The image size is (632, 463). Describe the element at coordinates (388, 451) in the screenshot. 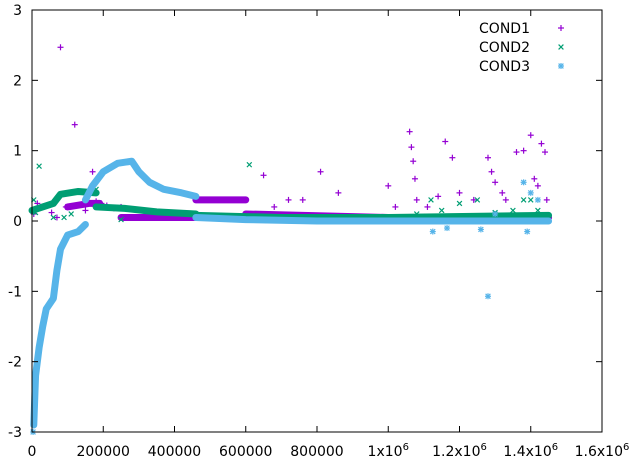

I see `x-tick-label-5: 1x10⁶` at that location.